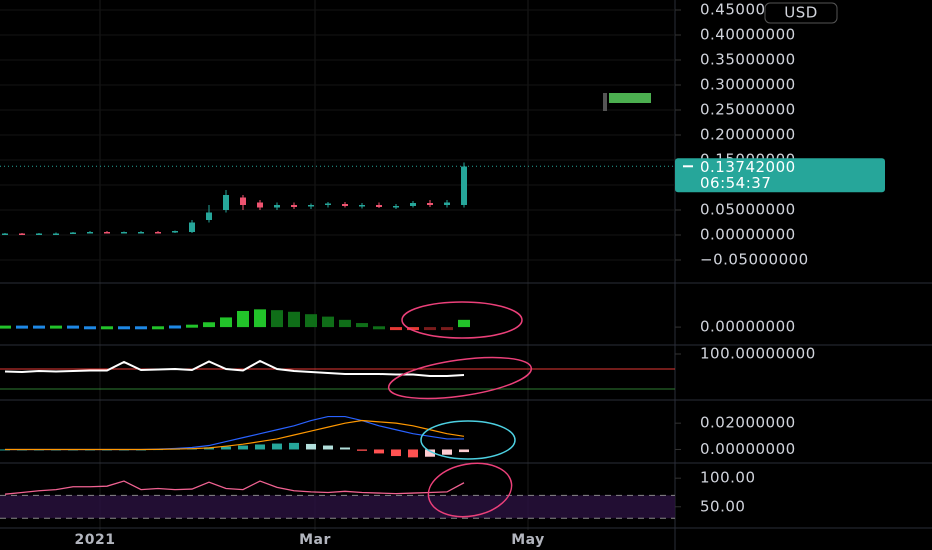 This screenshot has width=932, height=550. I want to click on y-tick-label: 0.05000000, so click(748, 210).